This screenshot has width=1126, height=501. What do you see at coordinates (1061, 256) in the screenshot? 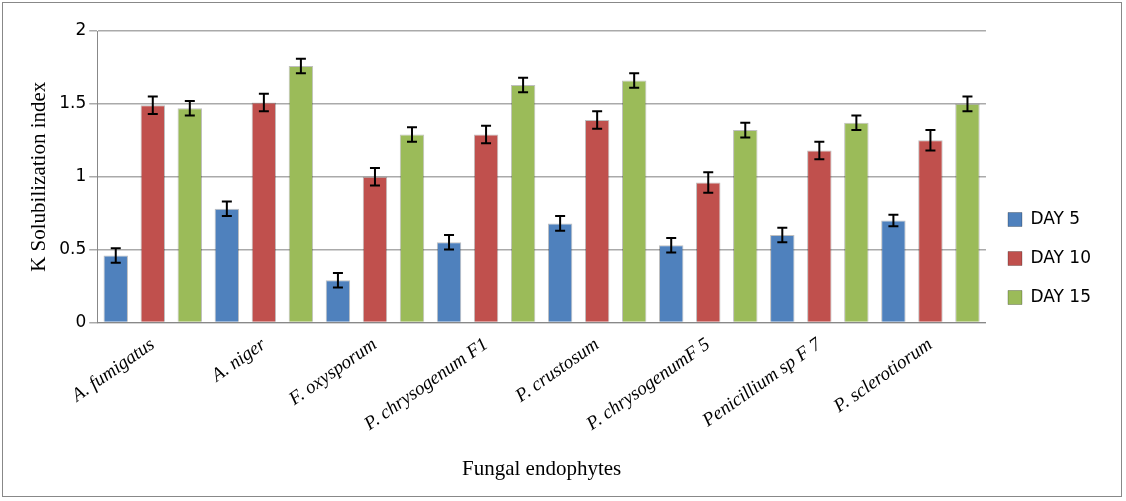
I see `legend-label: DAY 10` at bounding box center [1061, 256].